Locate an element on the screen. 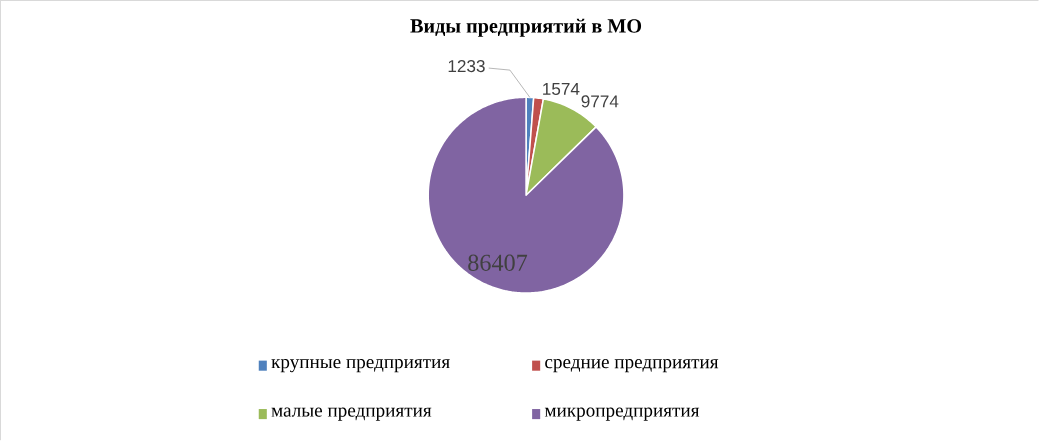 This screenshot has width=1039, height=441. data-label: 1233 is located at coordinates (466, 66).